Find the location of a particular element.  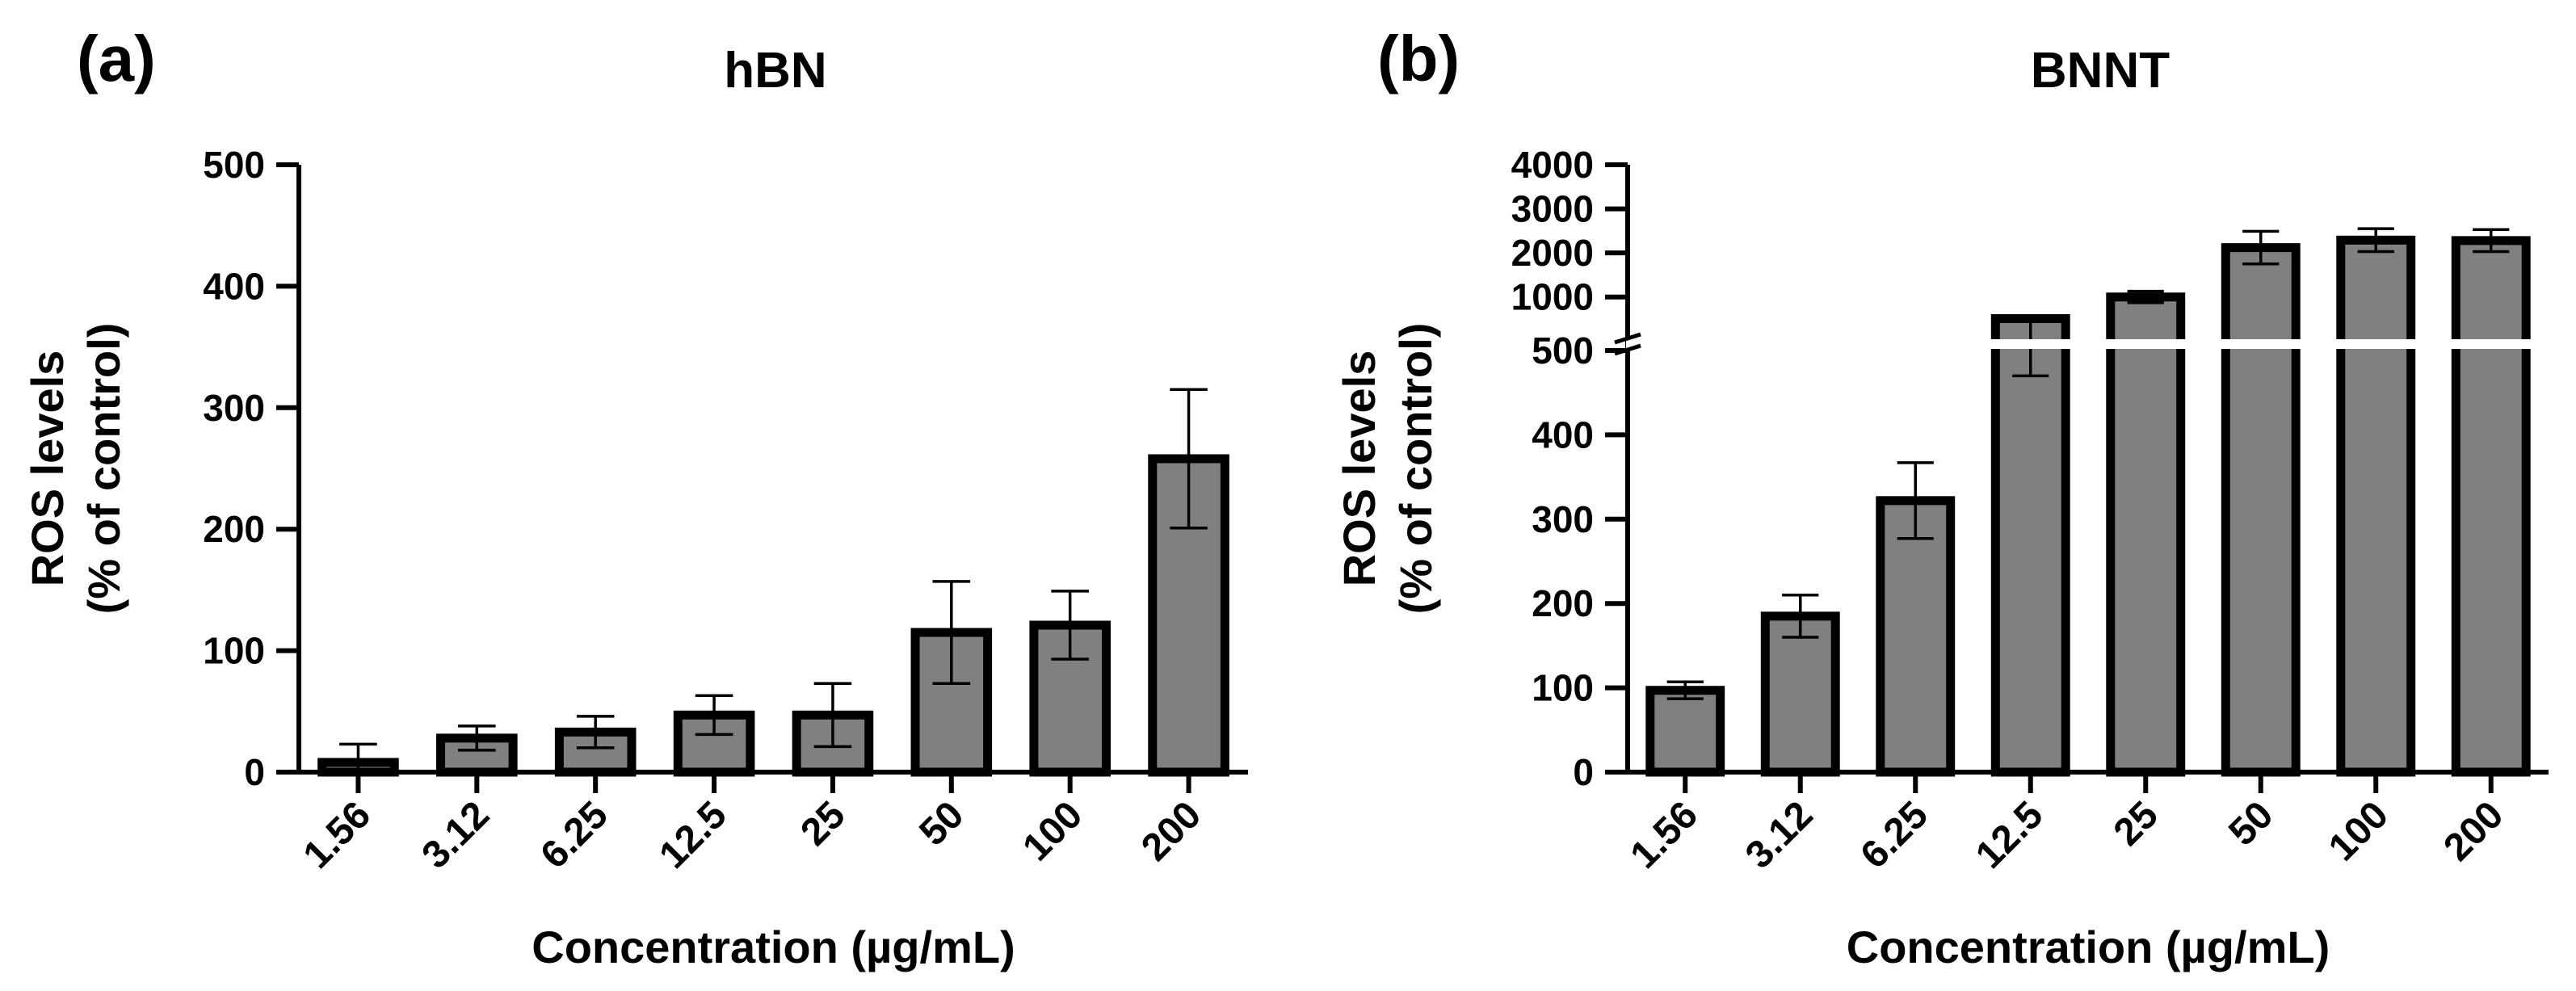

y-tick-label: 4000 is located at coordinates (1553, 165).